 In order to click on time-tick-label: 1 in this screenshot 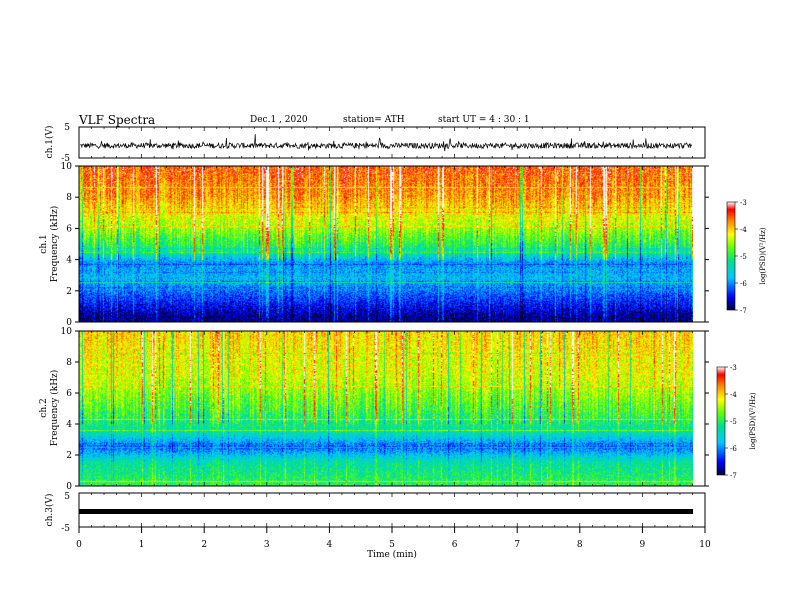, I will do `click(142, 545)`.